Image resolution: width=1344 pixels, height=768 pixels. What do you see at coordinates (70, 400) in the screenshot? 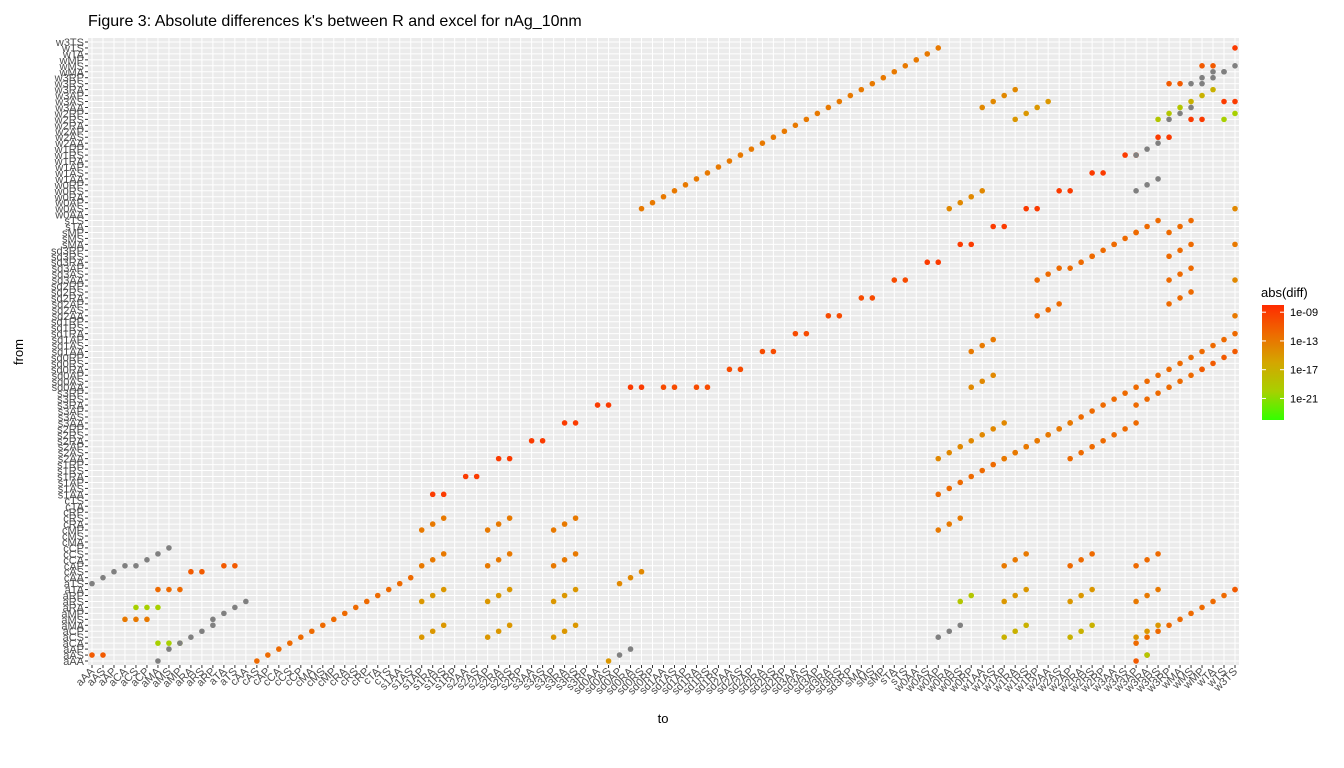
I see `y-tick-label: s3RS` at bounding box center [70, 400].